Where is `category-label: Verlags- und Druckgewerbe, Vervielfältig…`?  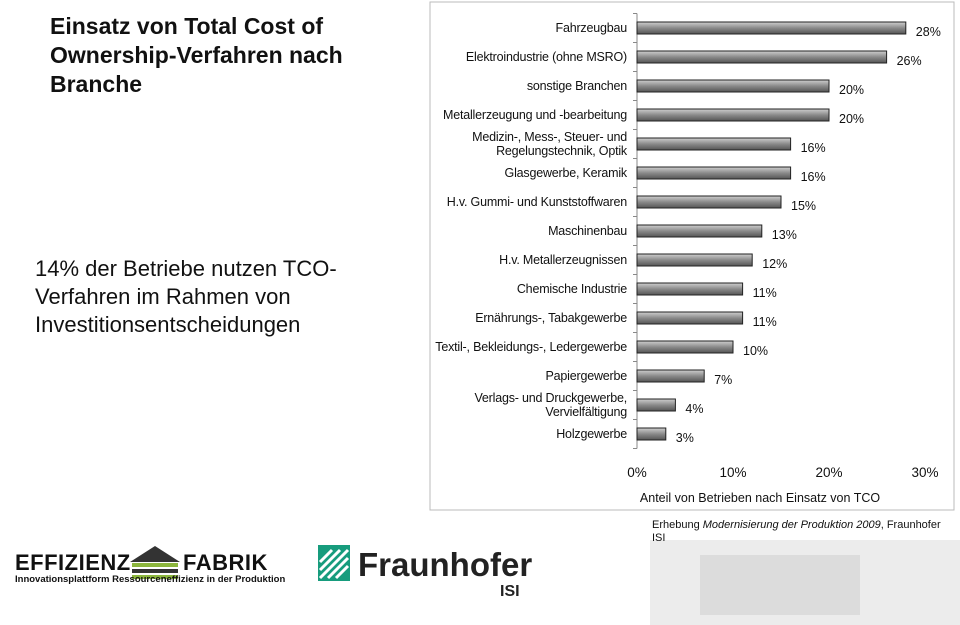
category-label: Verlags- und Druckgewerbe, Vervielfältig… is located at coordinates (550, 405).